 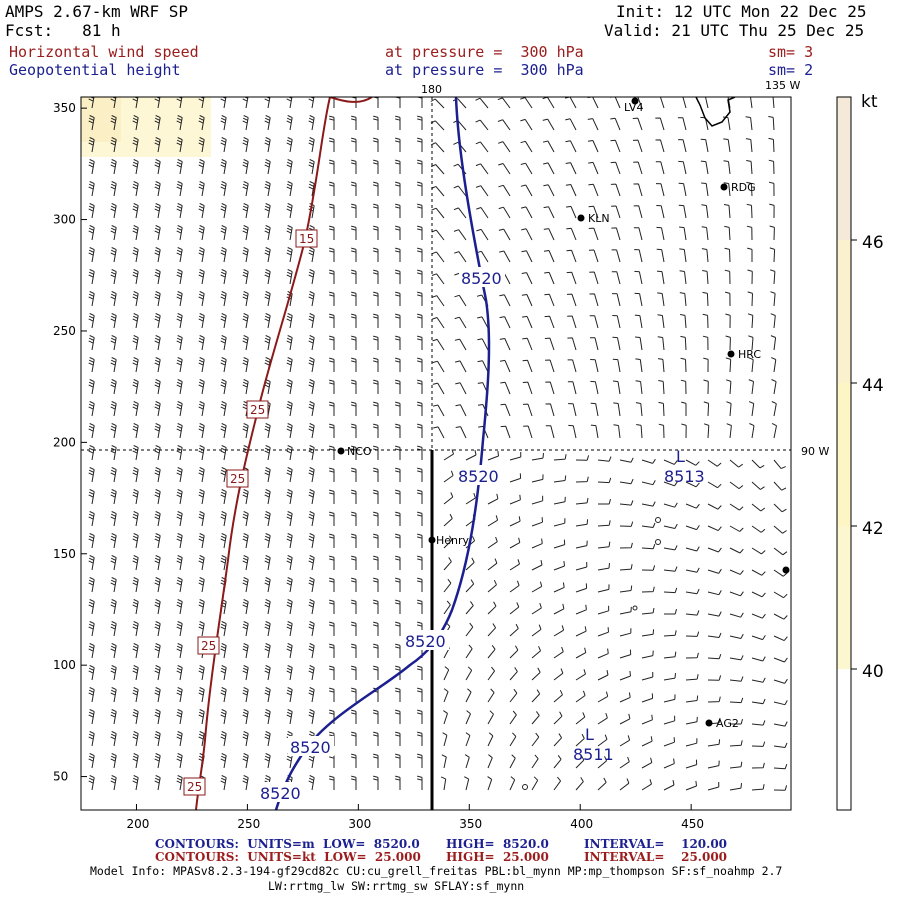 I want to click on colorbar-unit: kt, so click(x=869, y=102).